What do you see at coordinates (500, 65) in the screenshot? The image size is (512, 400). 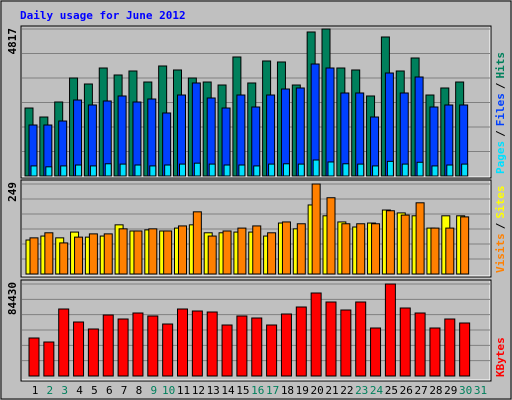 I see `legend-entry: Hits` at bounding box center [500, 65].